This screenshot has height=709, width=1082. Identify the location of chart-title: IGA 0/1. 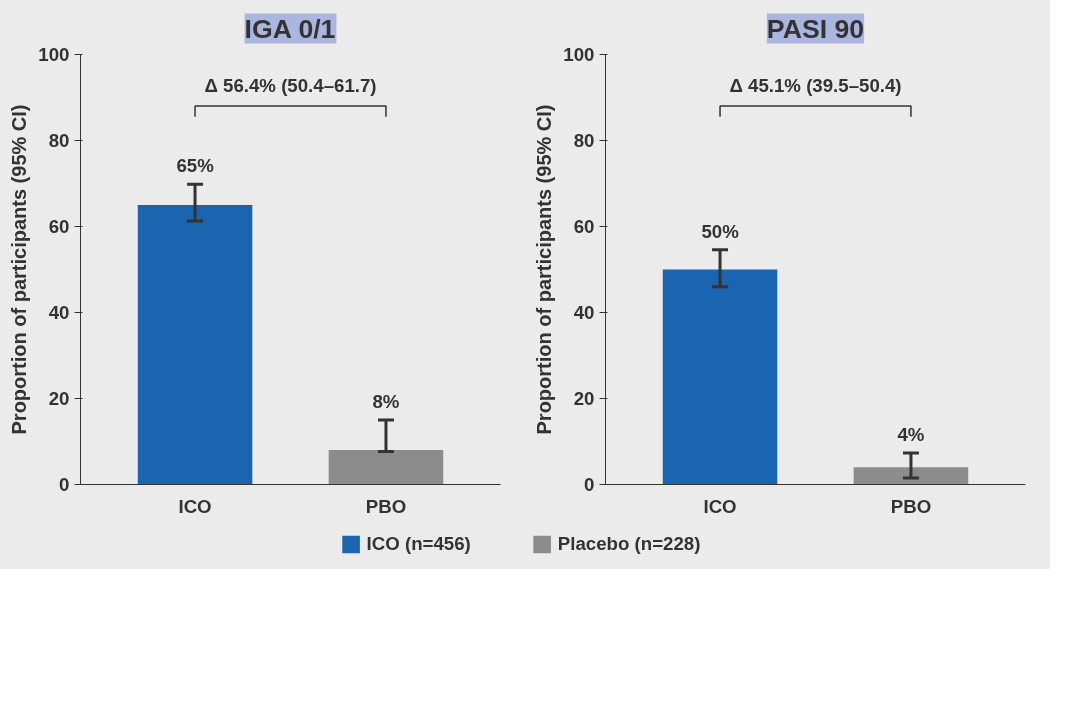
(290, 28).